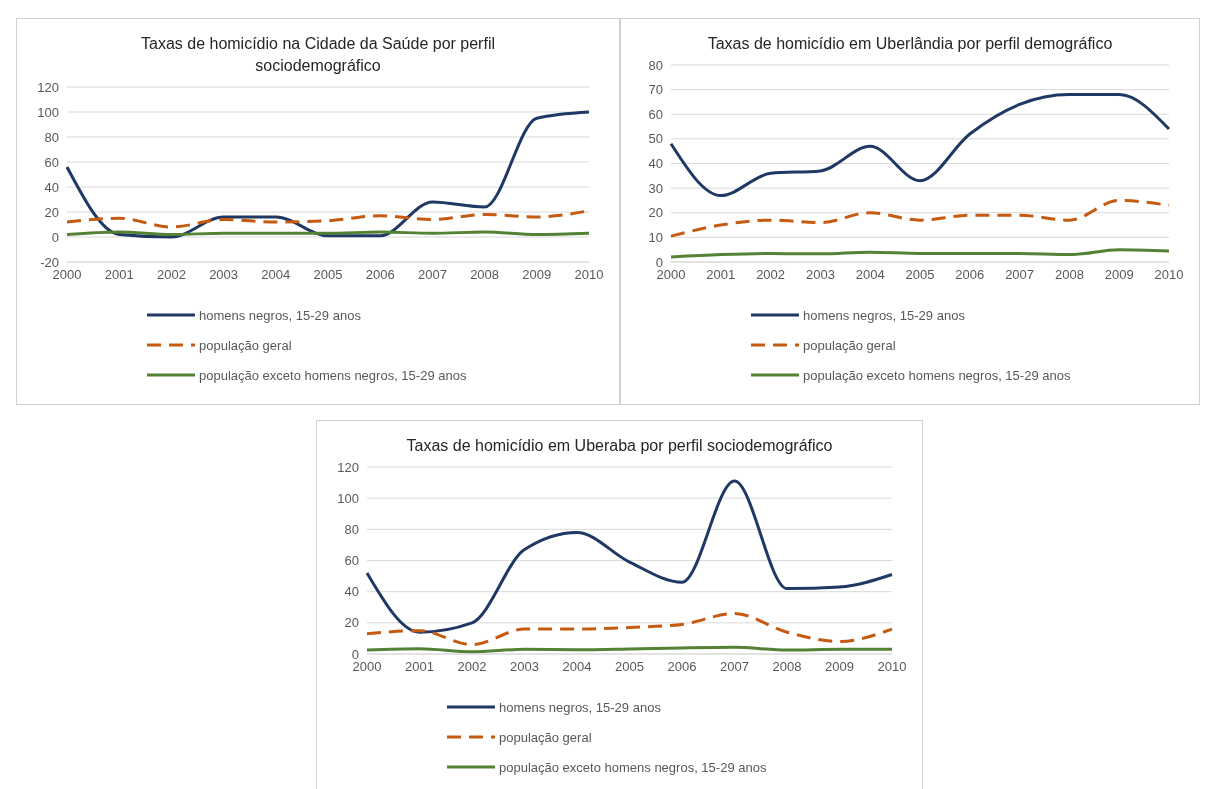 This screenshot has width=1205, height=789. Describe the element at coordinates (619, 446) in the screenshot. I see `chart-title: Taxas de homicídio em Uberaba por perfil sociodemográfico` at that location.